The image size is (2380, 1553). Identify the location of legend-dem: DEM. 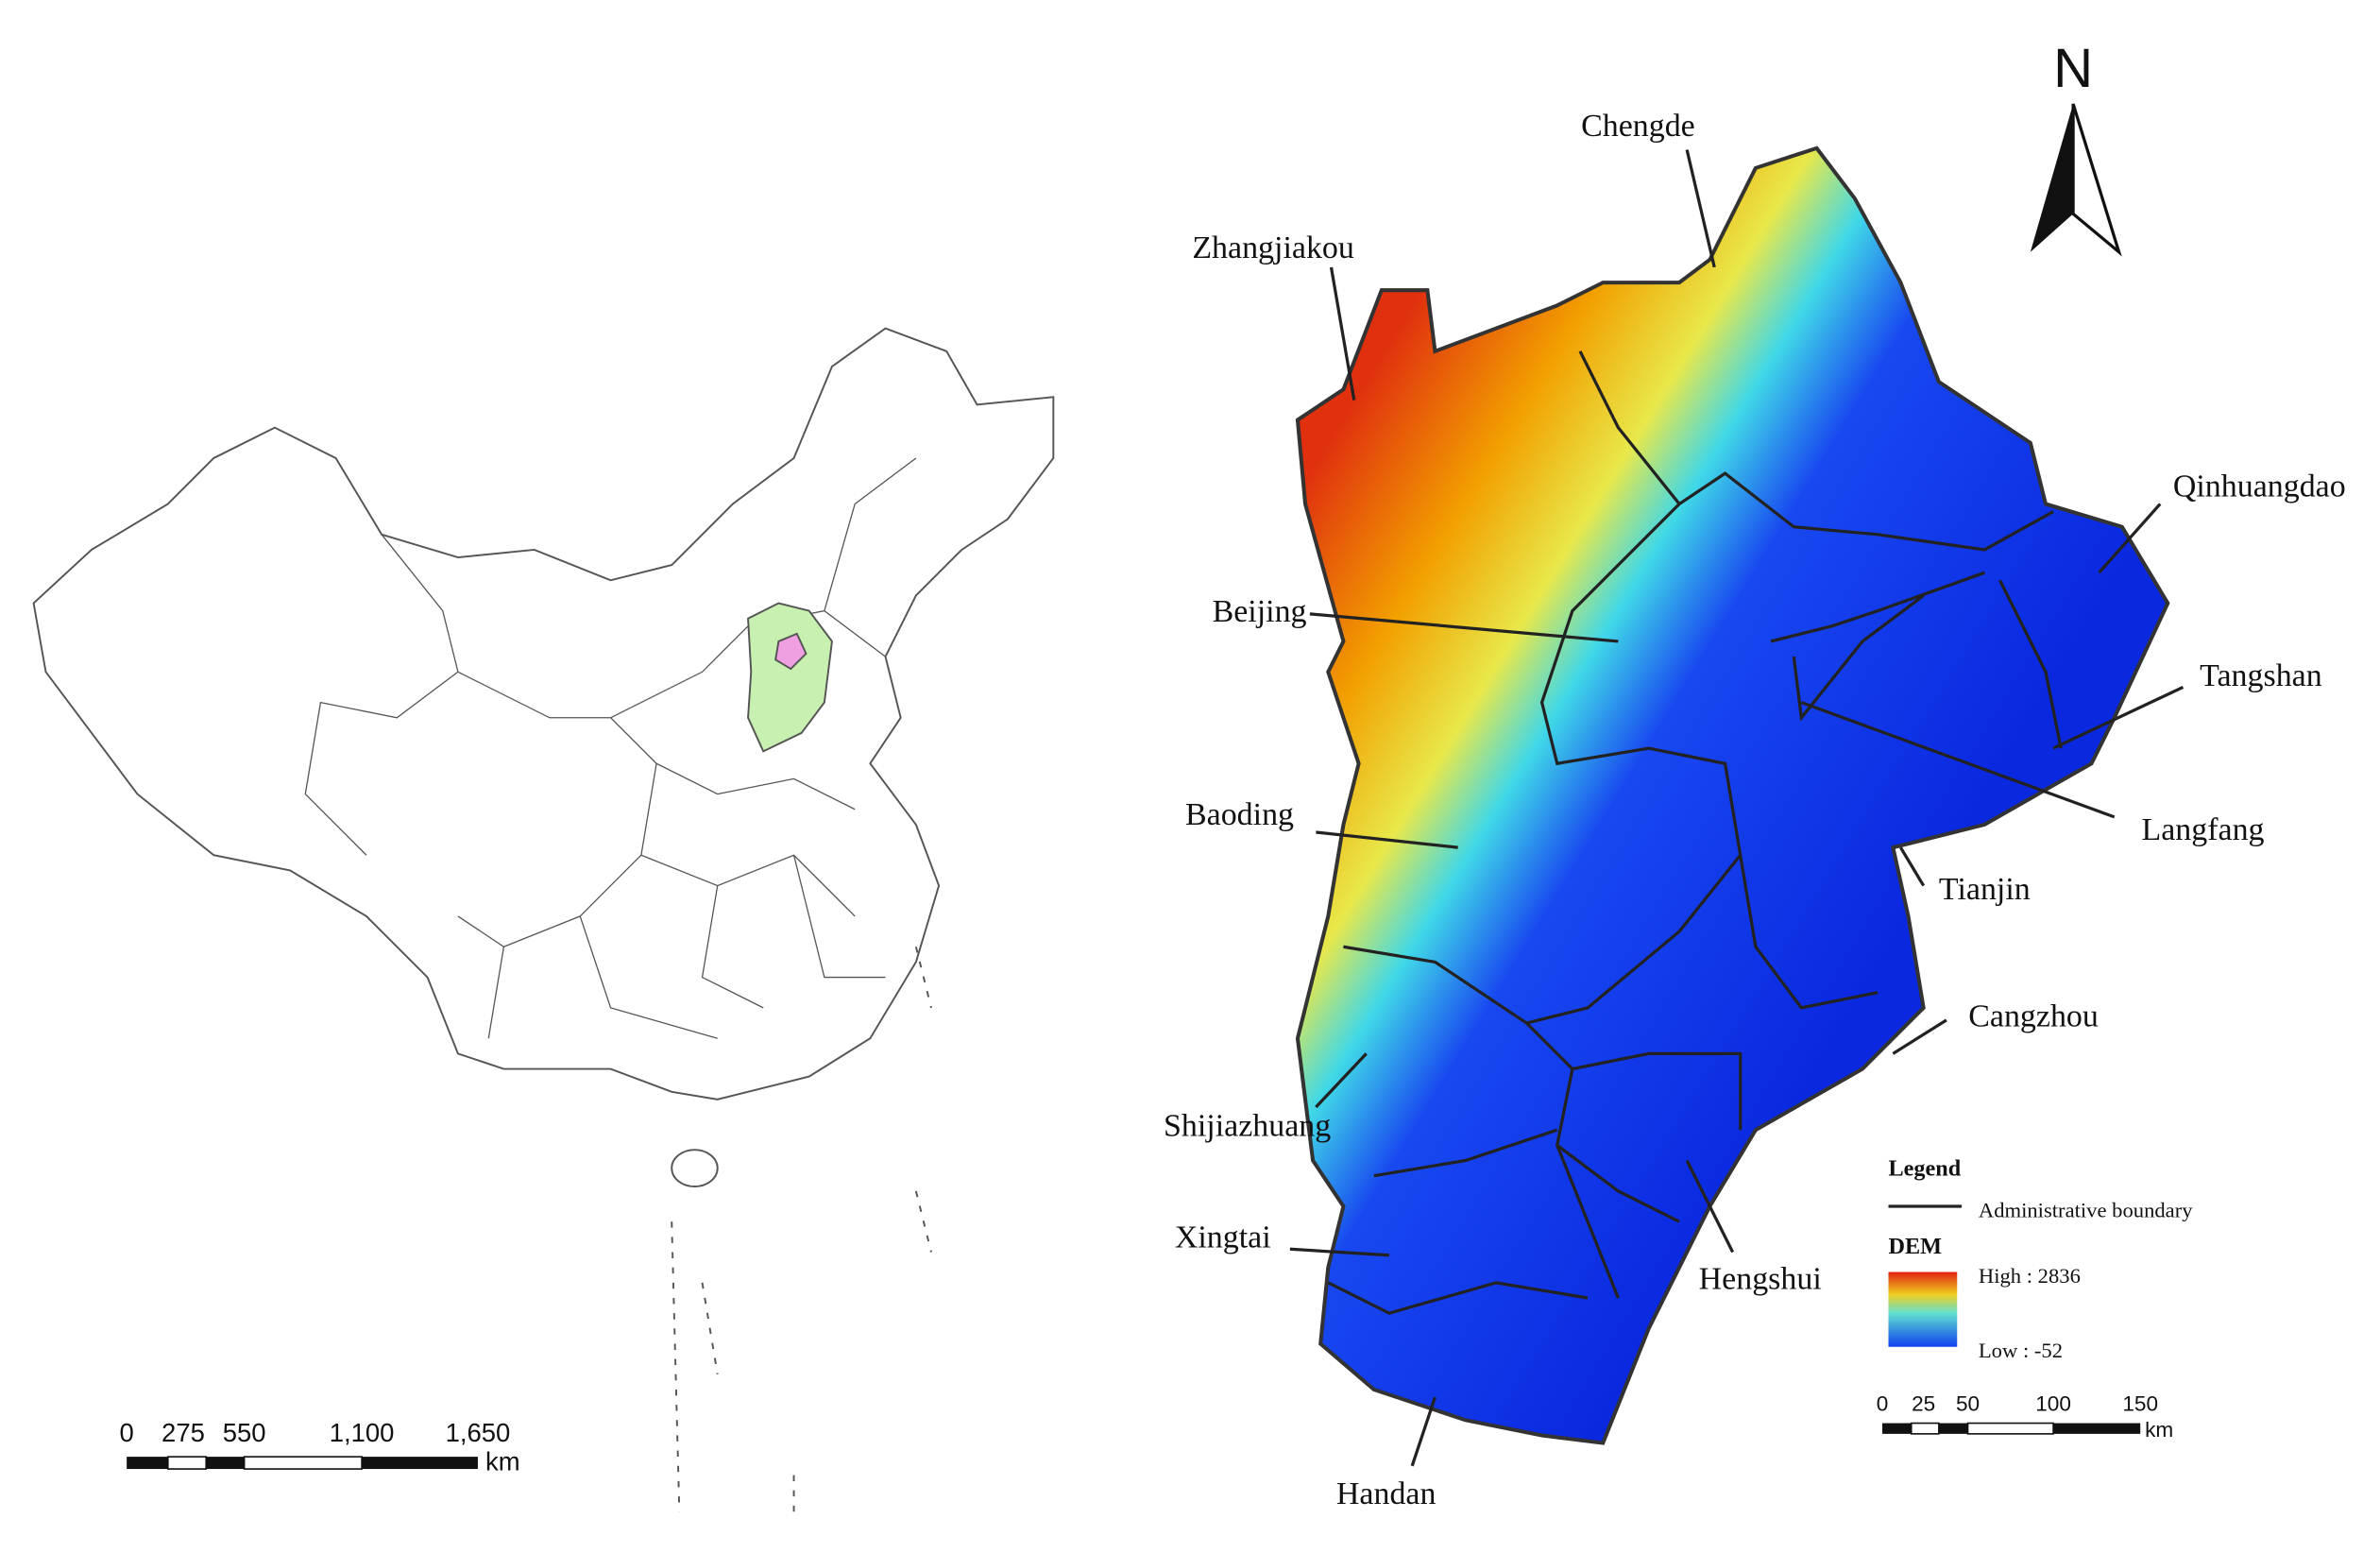
(1916, 1246).